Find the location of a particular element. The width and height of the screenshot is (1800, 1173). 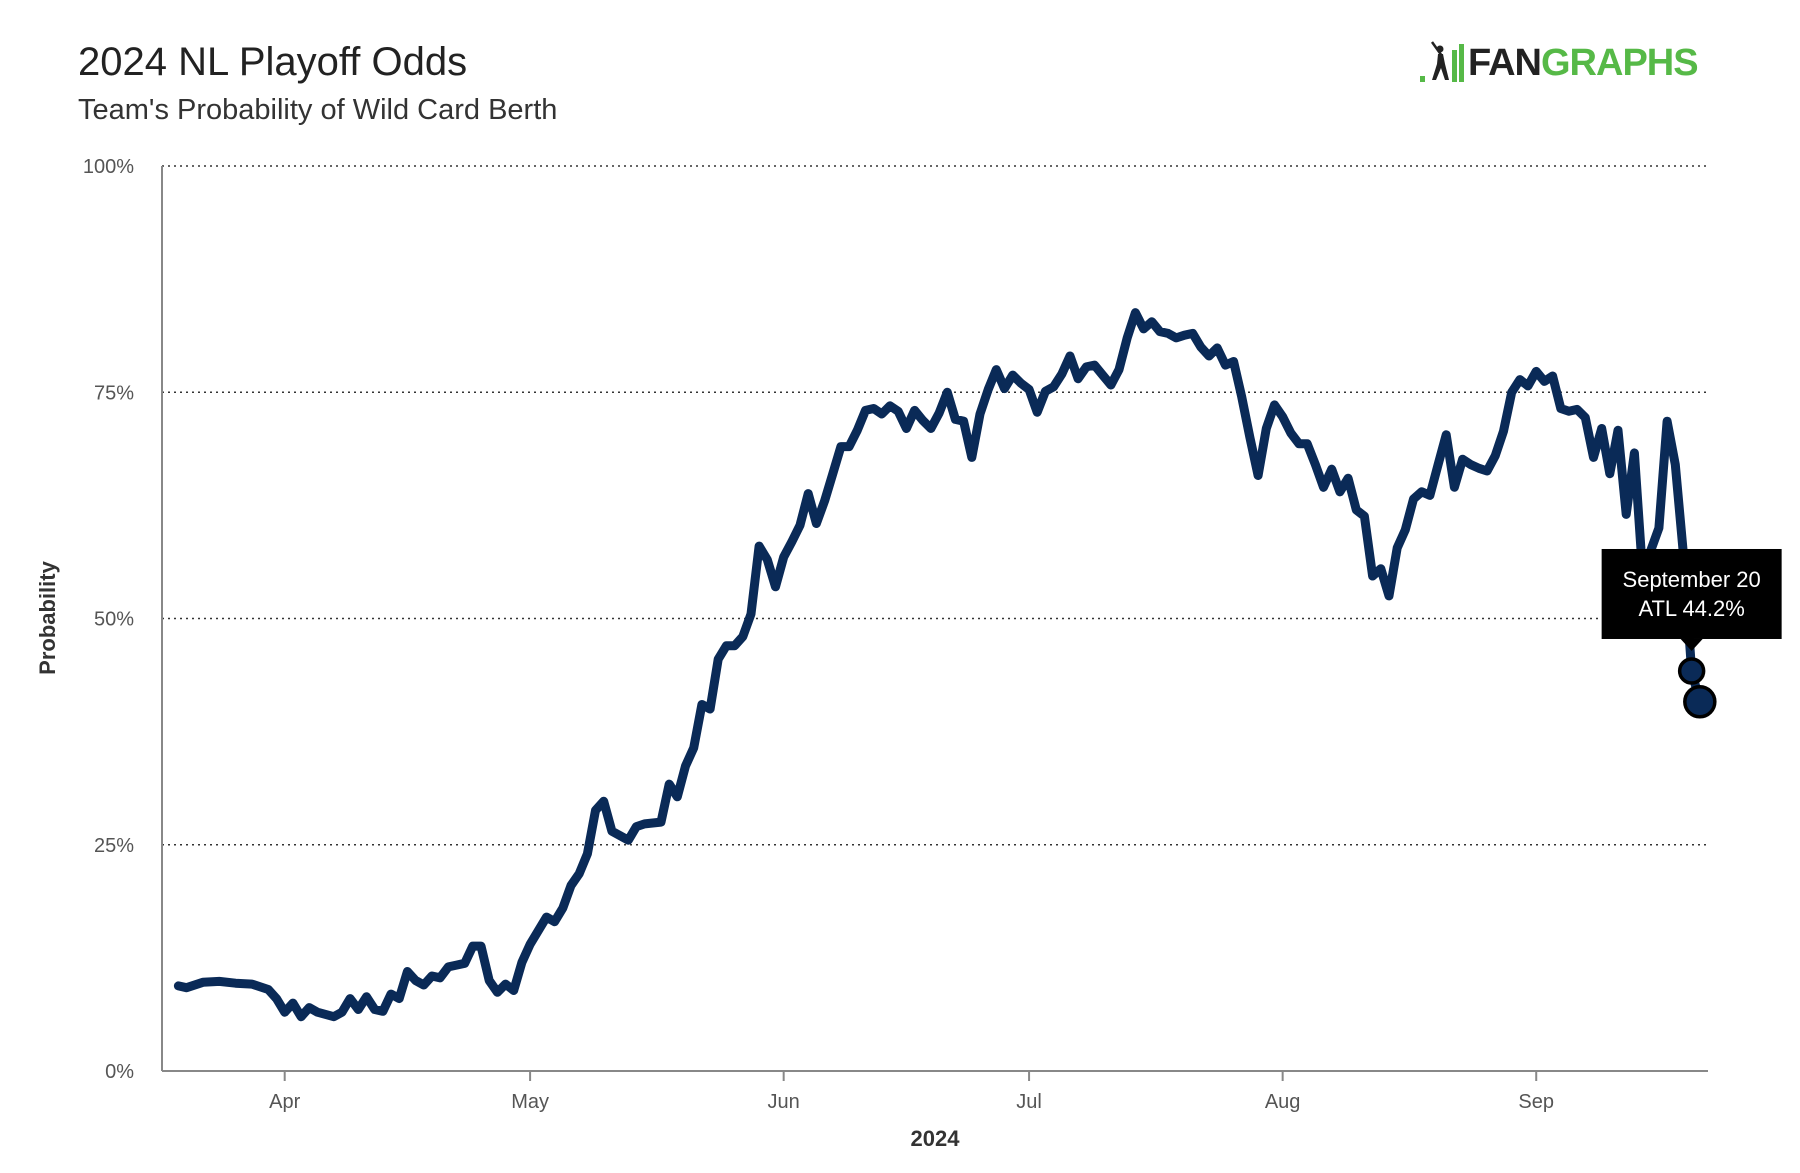

chart-title: 2024 NL Playoff Odds is located at coordinates (273, 62).